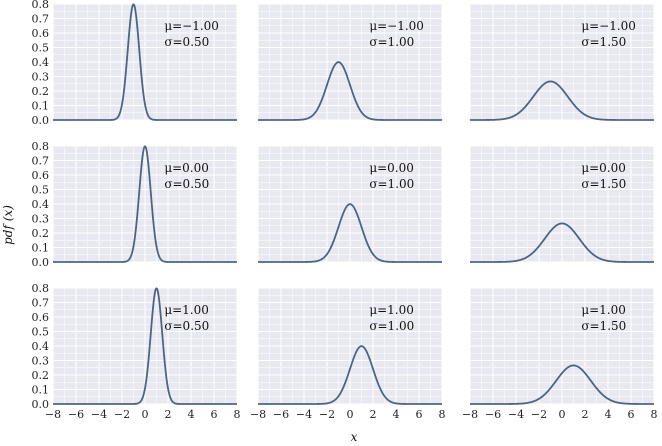 Image resolution: width=662 pixels, height=446 pixels. Describe the element at coordinates (8, 225) in the screenshot. I see `y-axis-label: pdf (x)` at that location.